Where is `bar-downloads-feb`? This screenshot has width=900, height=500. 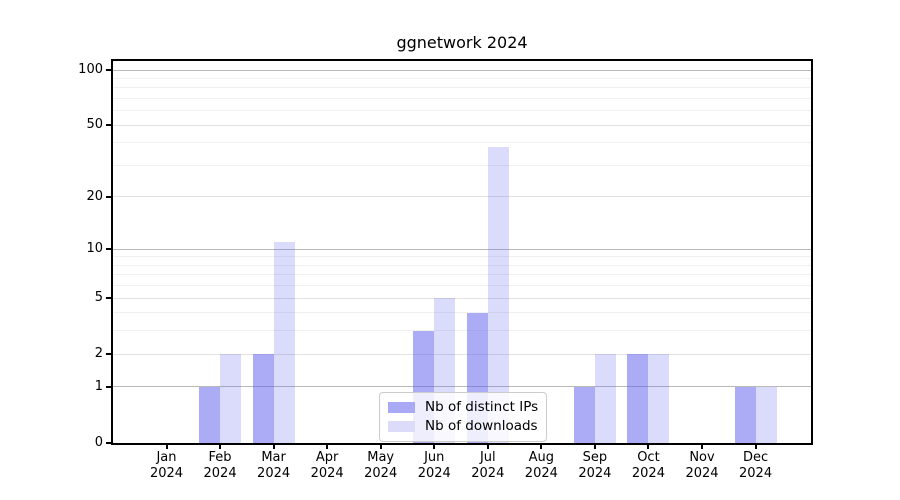 bar-downloads-feb is located at coordinates (231, 398).